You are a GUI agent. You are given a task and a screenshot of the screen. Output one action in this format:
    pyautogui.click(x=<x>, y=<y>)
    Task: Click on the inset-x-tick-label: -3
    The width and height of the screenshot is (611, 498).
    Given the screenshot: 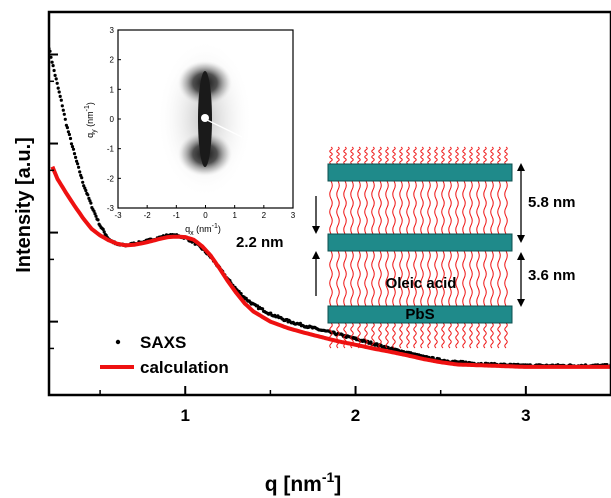 What is the action you would take?
    pyautogui.click(x=118, y=215)
    